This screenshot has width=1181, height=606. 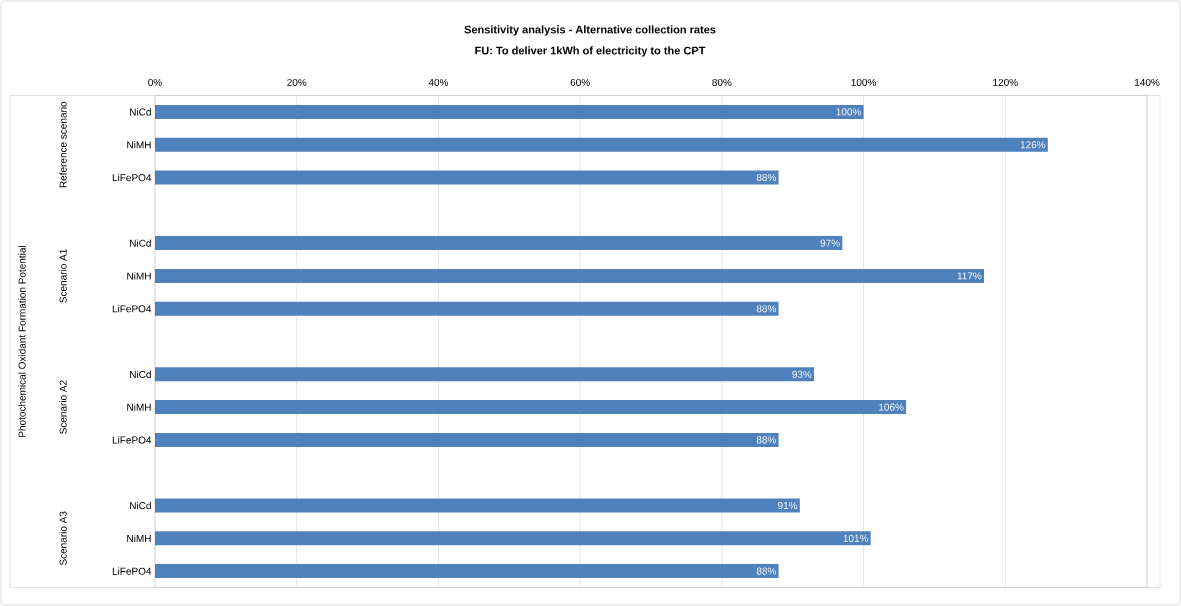 I want to click on data-label: 97%, so click(x=830, y=243).